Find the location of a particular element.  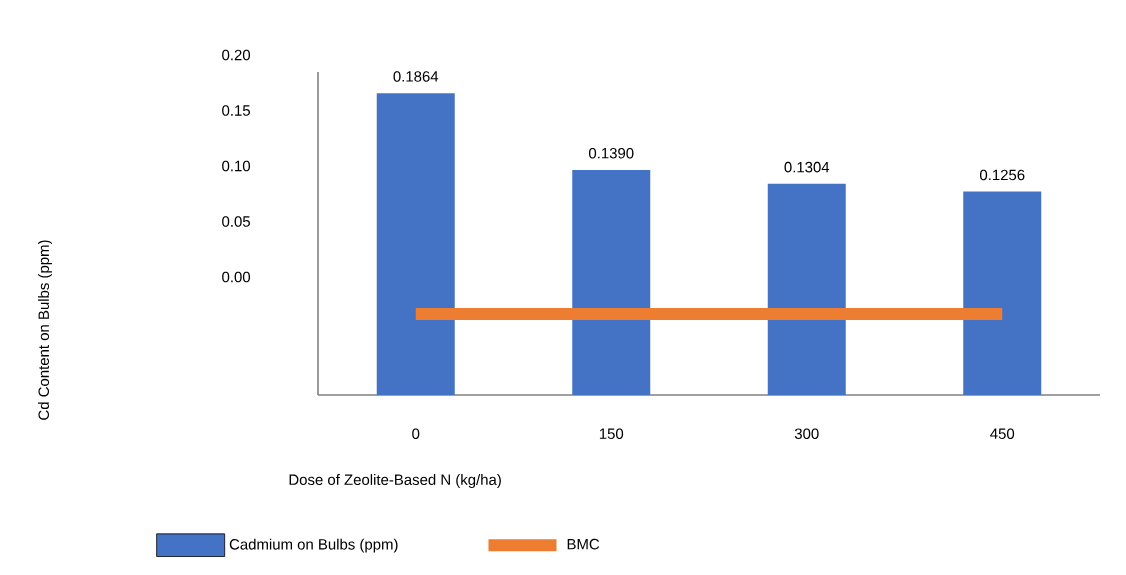

data-label: 0.1390 is located at coordinates (611, 153).